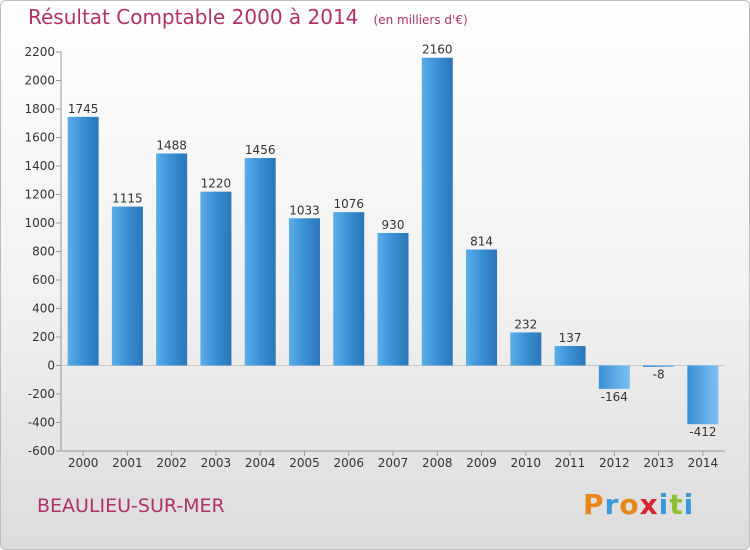  I want to click on x-tick-label: 2014, so click(703, 463).